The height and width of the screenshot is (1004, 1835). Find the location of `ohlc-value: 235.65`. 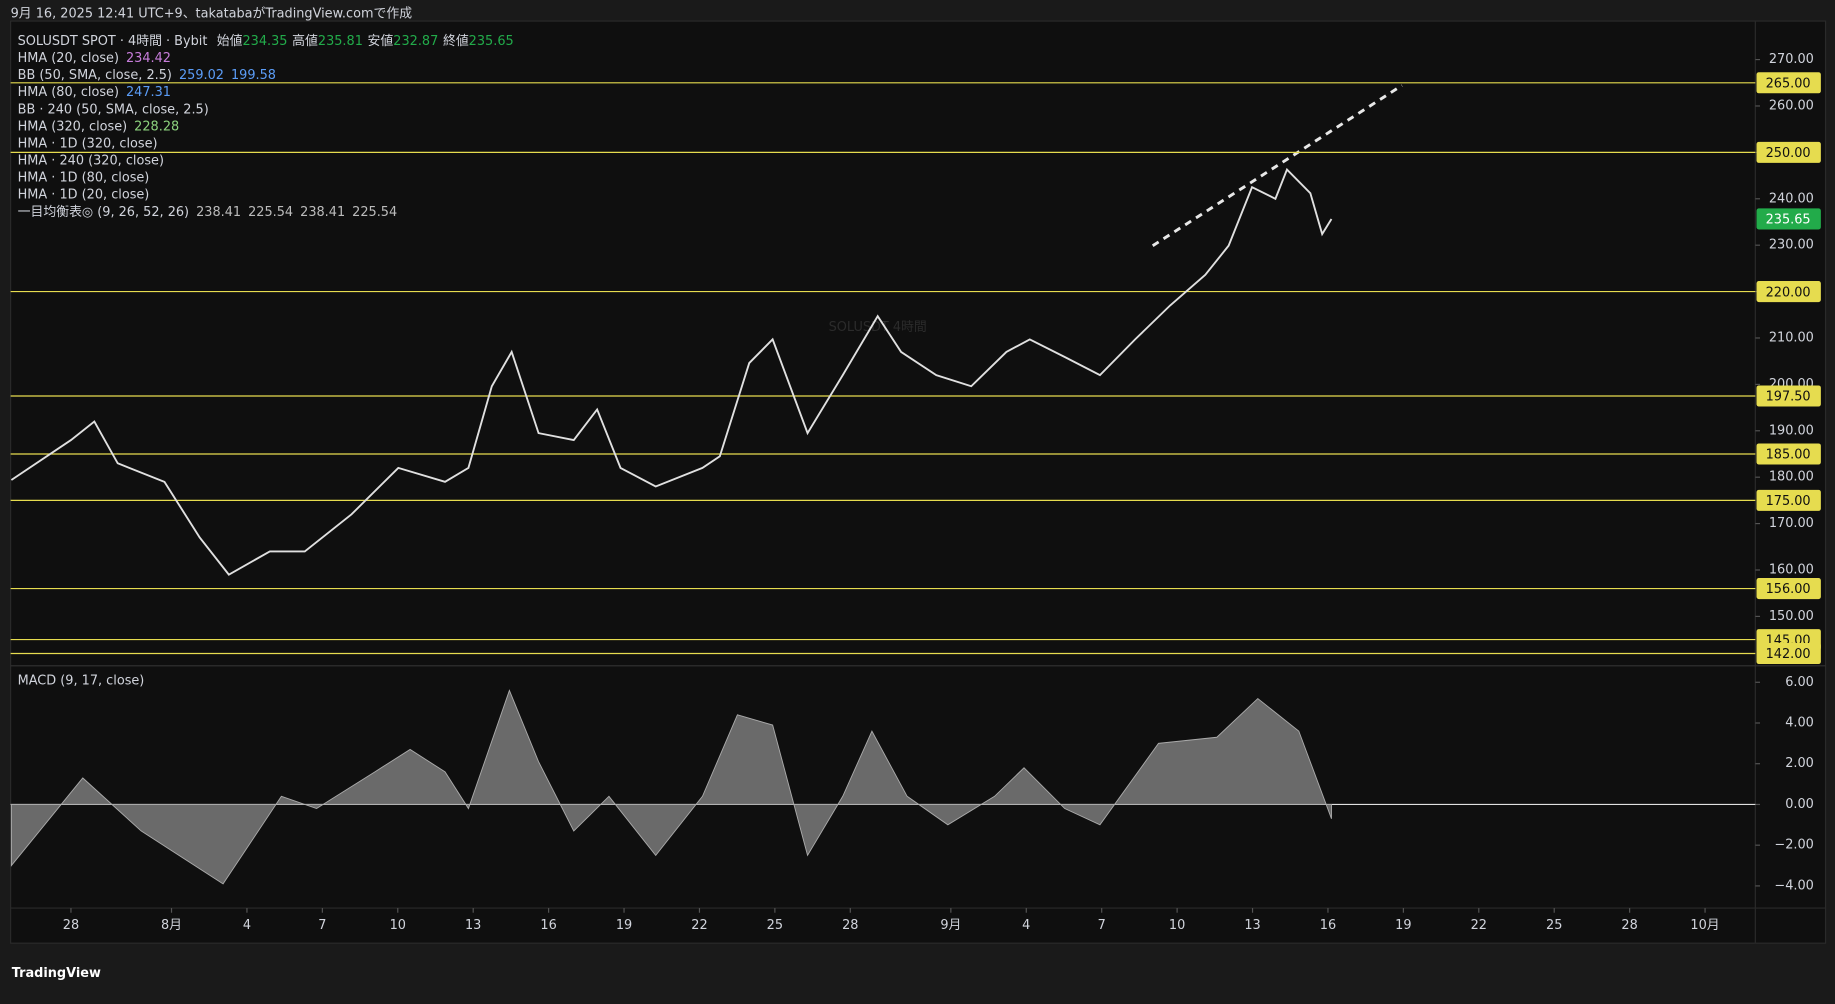

ohlc-value: 235.65 is located at coordinates (491, 40).